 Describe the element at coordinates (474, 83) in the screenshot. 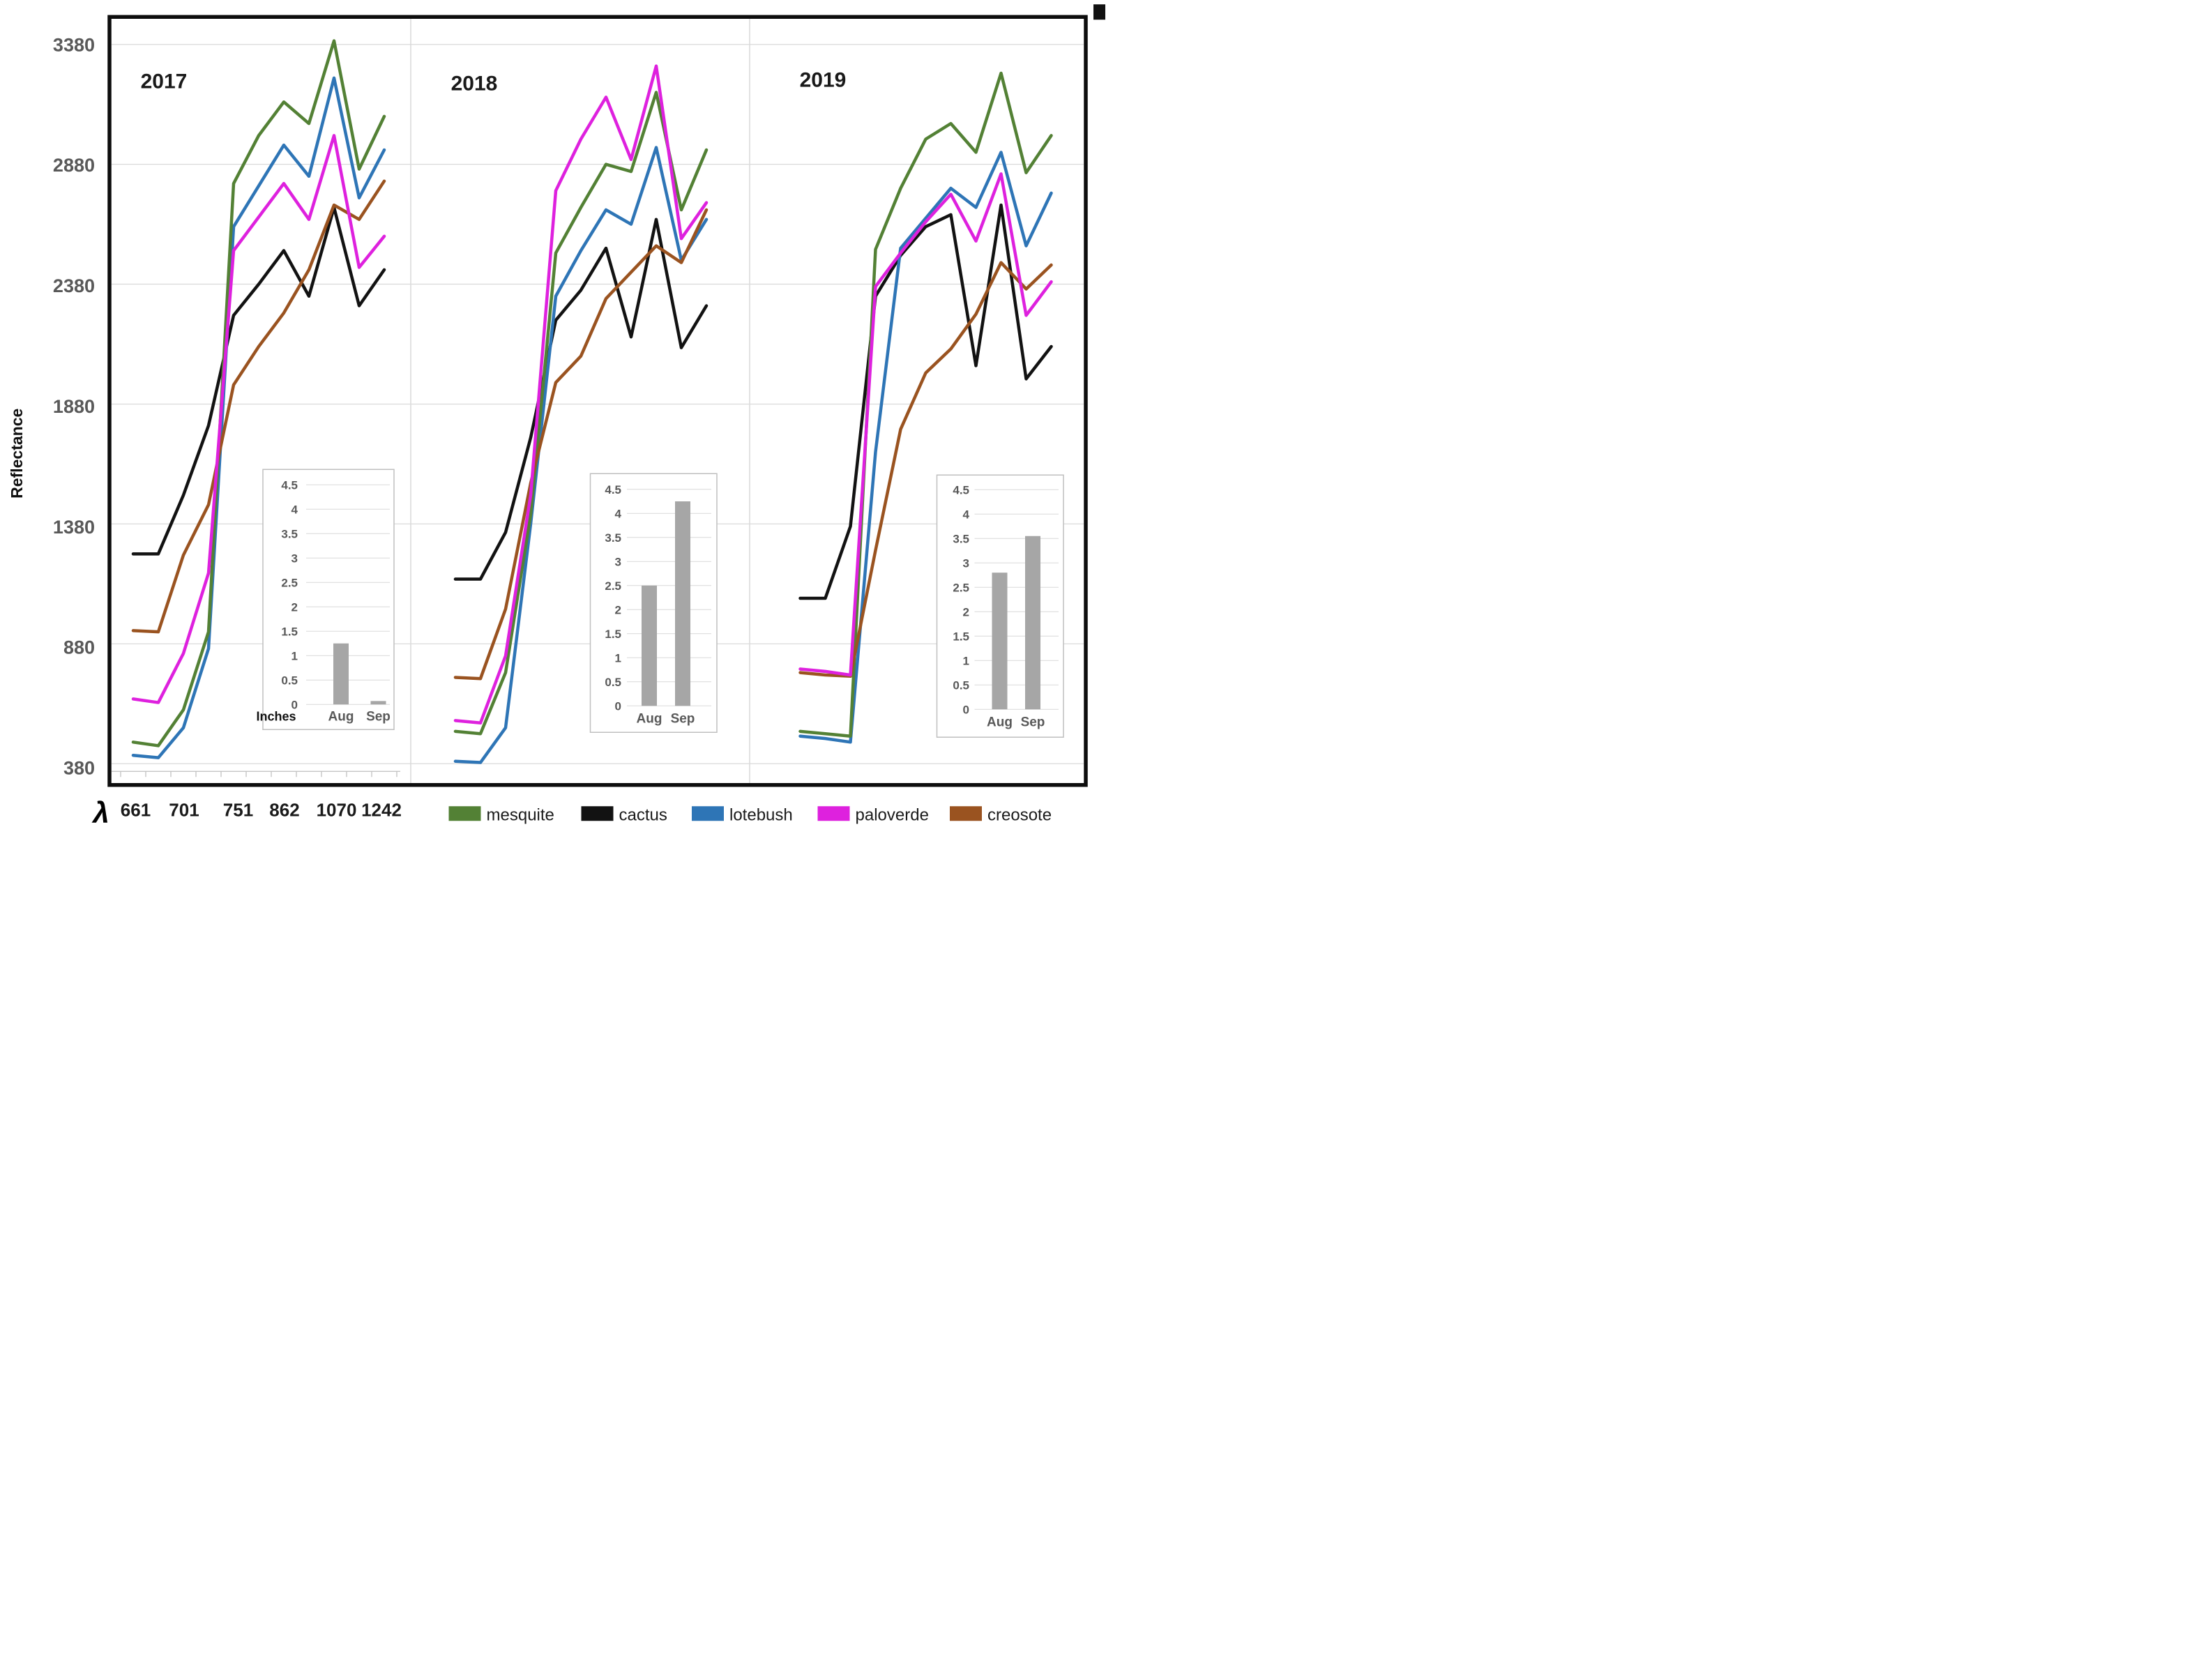

I see `year-label-2018: 2018` at that location.